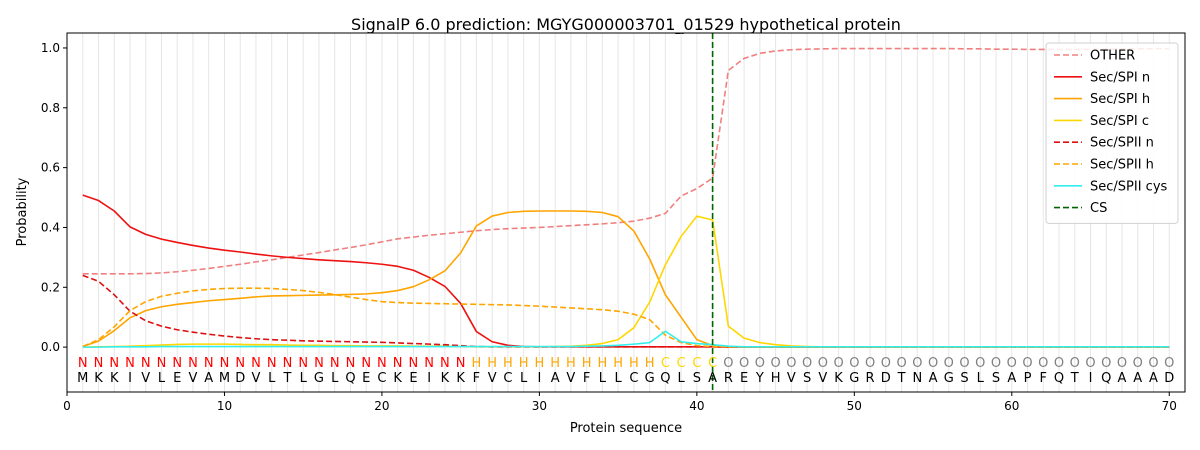  What do you see at coordinates (1112, 133) in the screenshot?
I see `legend-box` at bounding box center [1112, 133].